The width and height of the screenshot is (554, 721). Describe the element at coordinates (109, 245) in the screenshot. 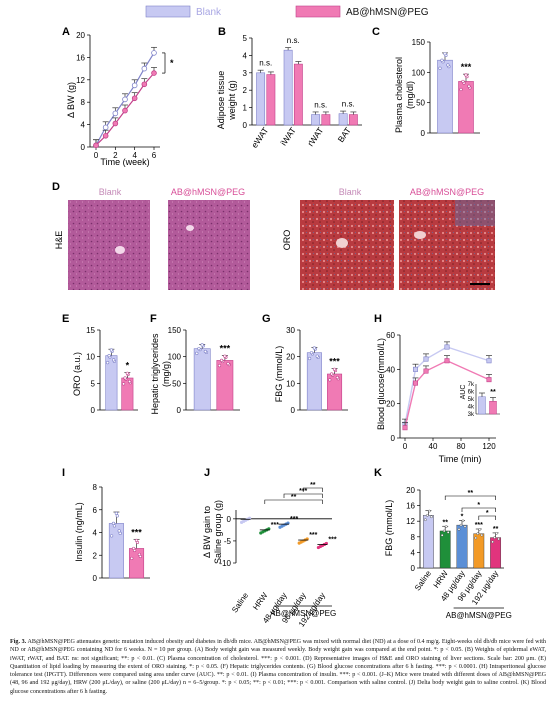

I see `he-image-blank` at that location.